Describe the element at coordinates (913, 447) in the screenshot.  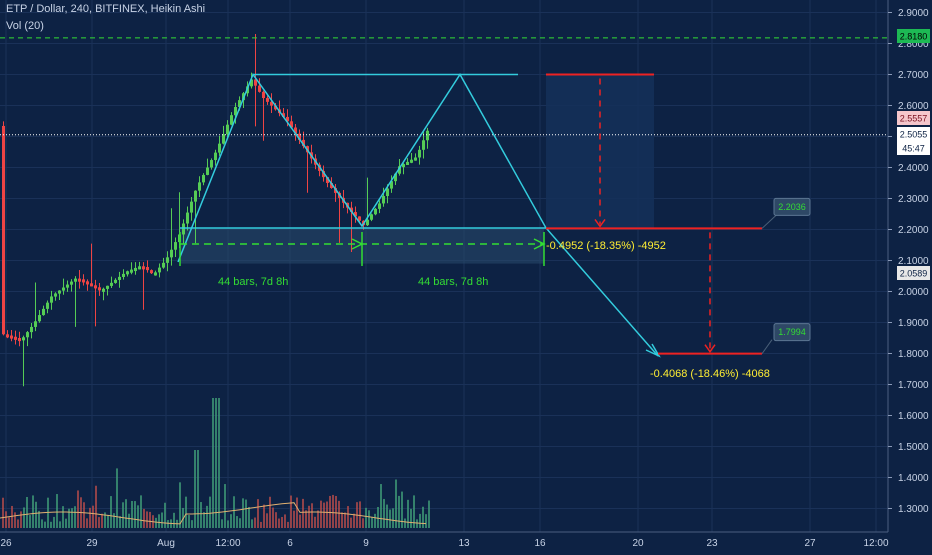
I see `price-tick-label: 1.5000` at that location.